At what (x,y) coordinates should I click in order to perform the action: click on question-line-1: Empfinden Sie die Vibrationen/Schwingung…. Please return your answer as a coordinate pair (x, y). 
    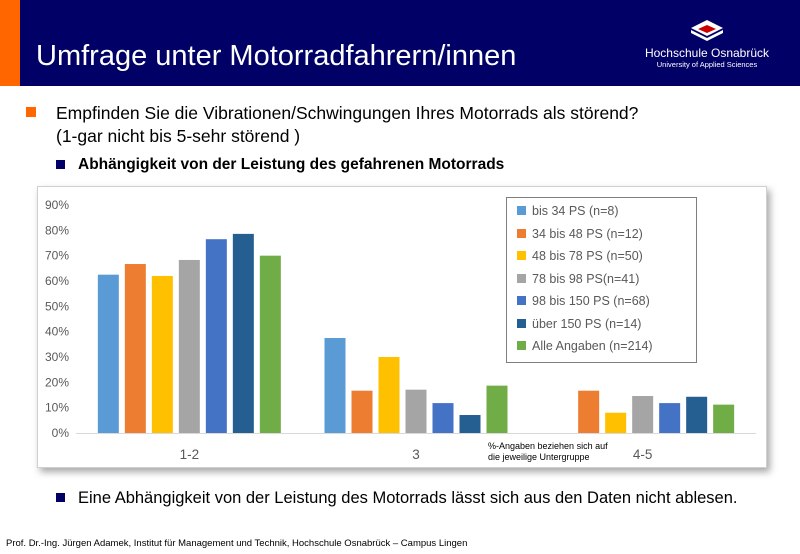
    Looking at the image, I should click on (347, 113).